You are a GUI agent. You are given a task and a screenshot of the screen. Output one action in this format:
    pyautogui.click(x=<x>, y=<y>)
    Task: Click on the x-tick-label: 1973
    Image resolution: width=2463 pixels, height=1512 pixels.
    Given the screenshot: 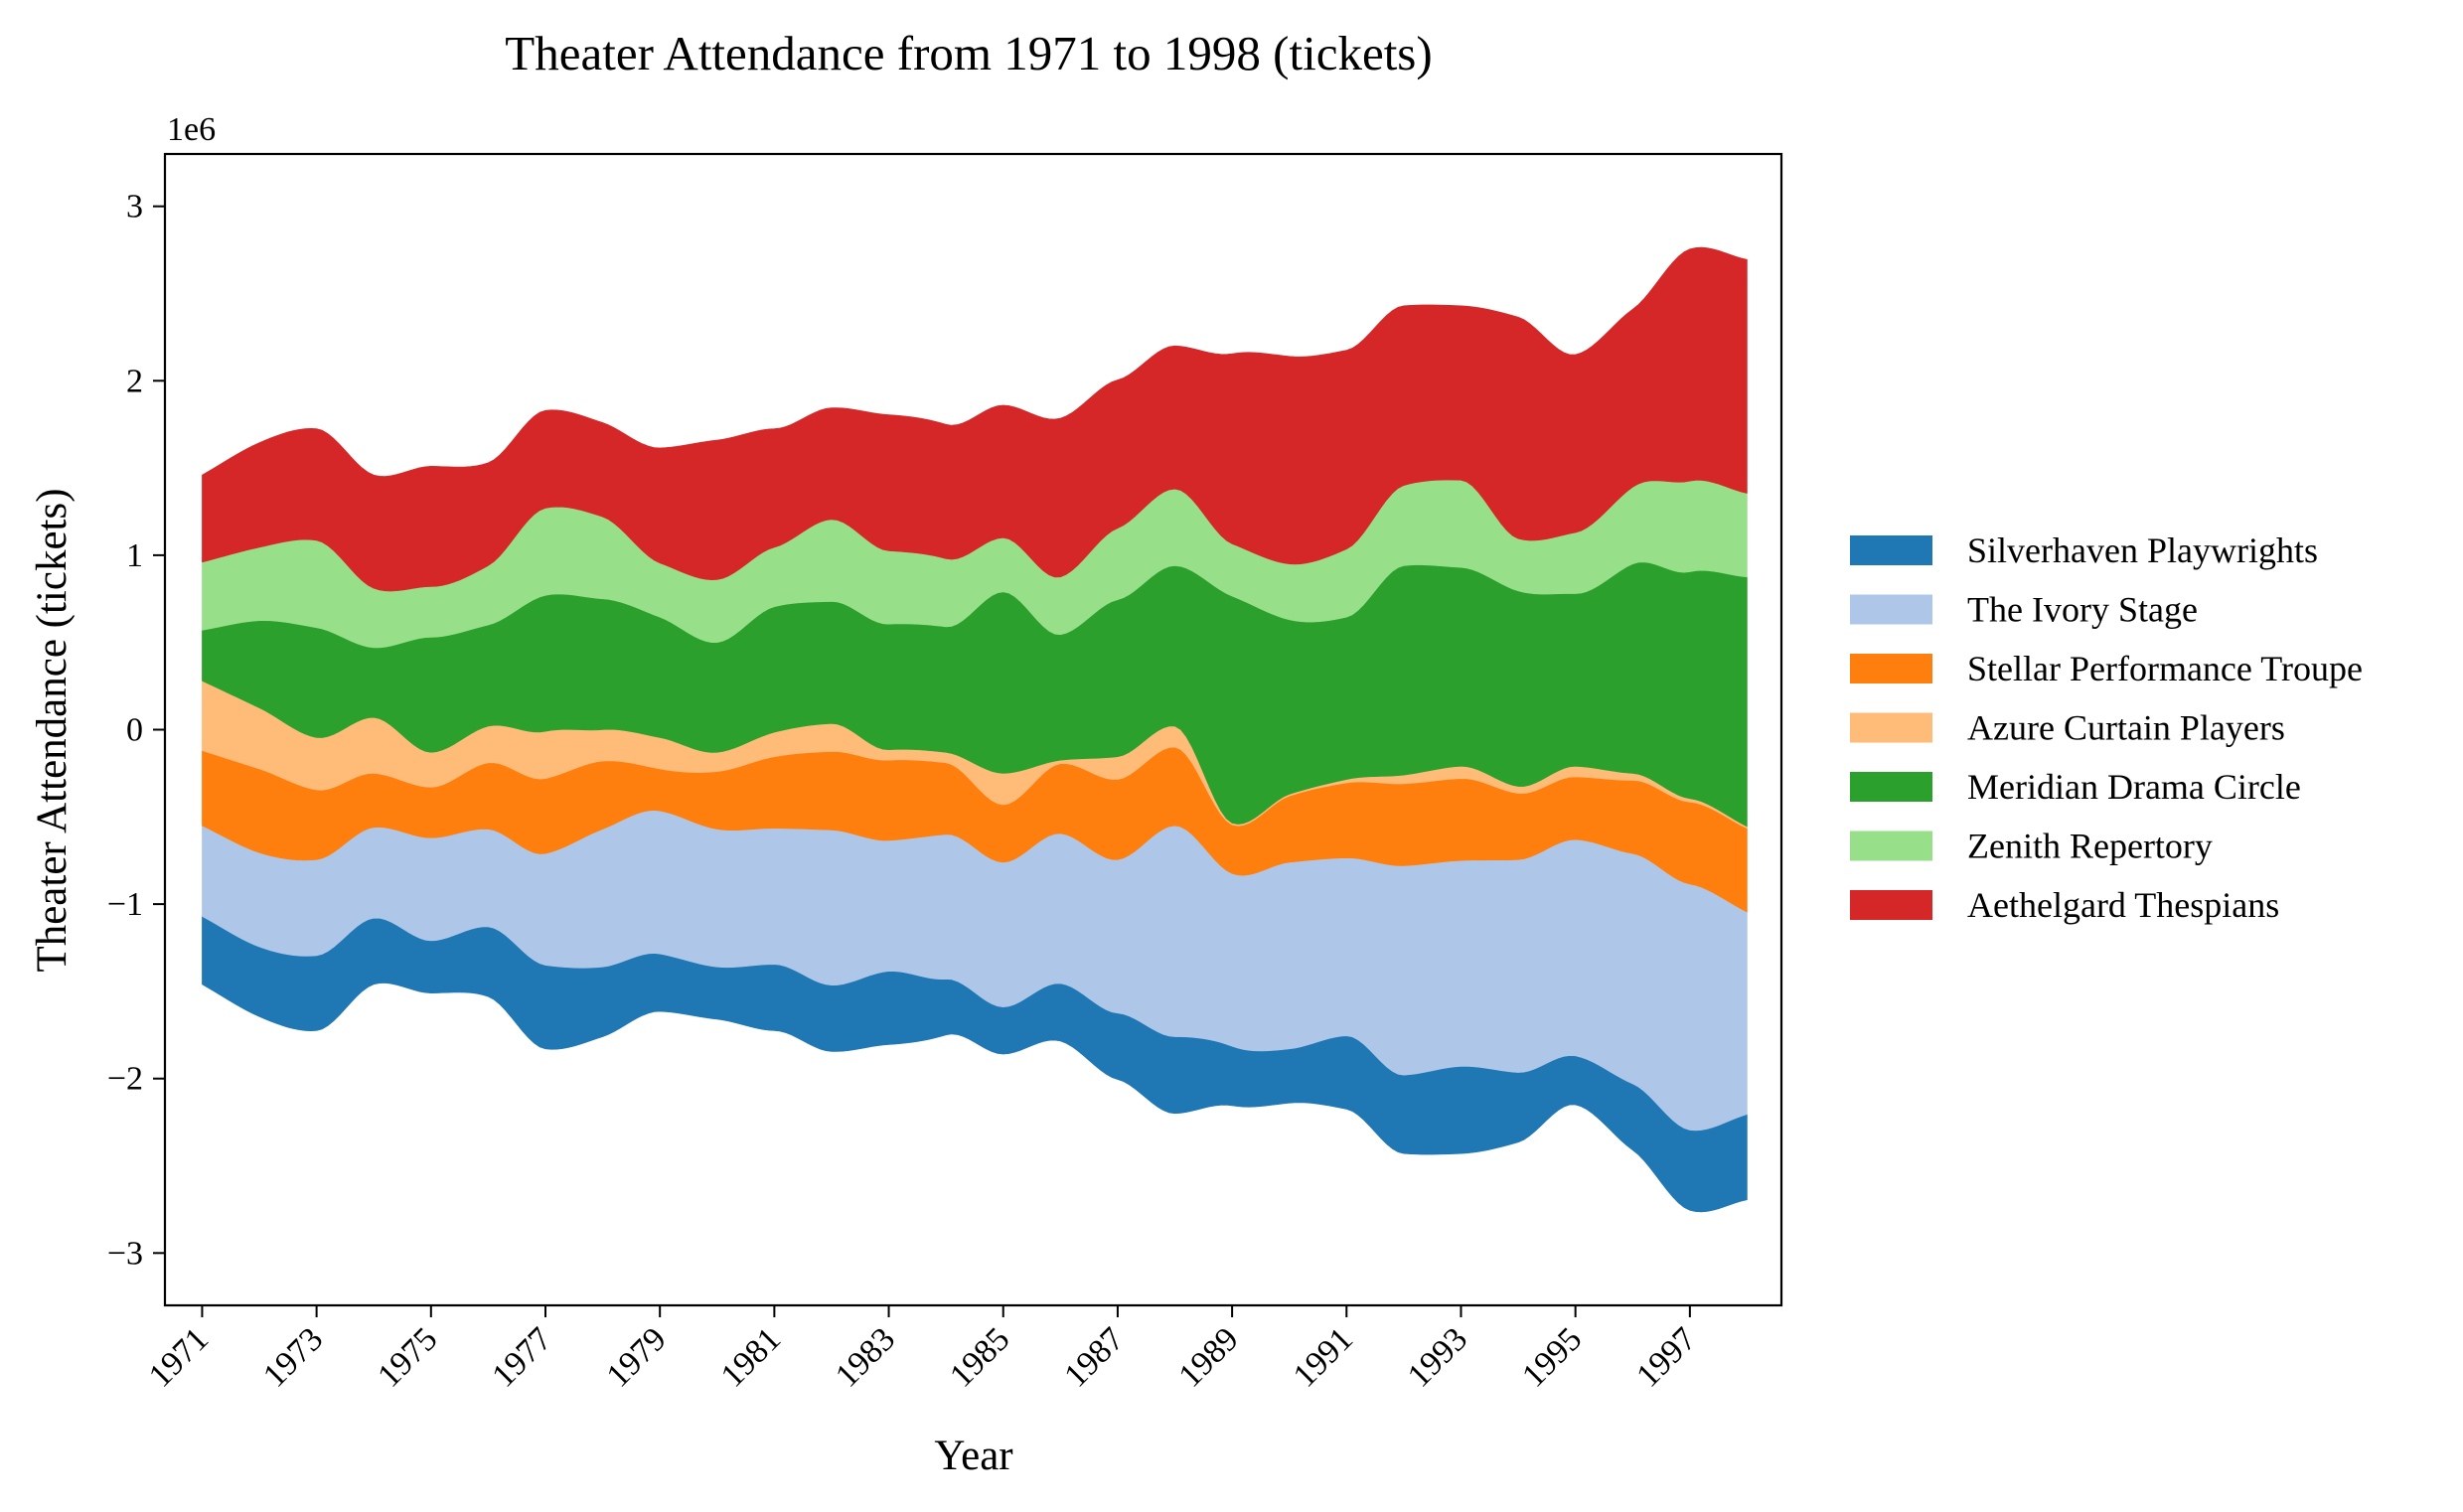 What is the action you would take?
    pyautogui.click(x=293, y=1357)
    